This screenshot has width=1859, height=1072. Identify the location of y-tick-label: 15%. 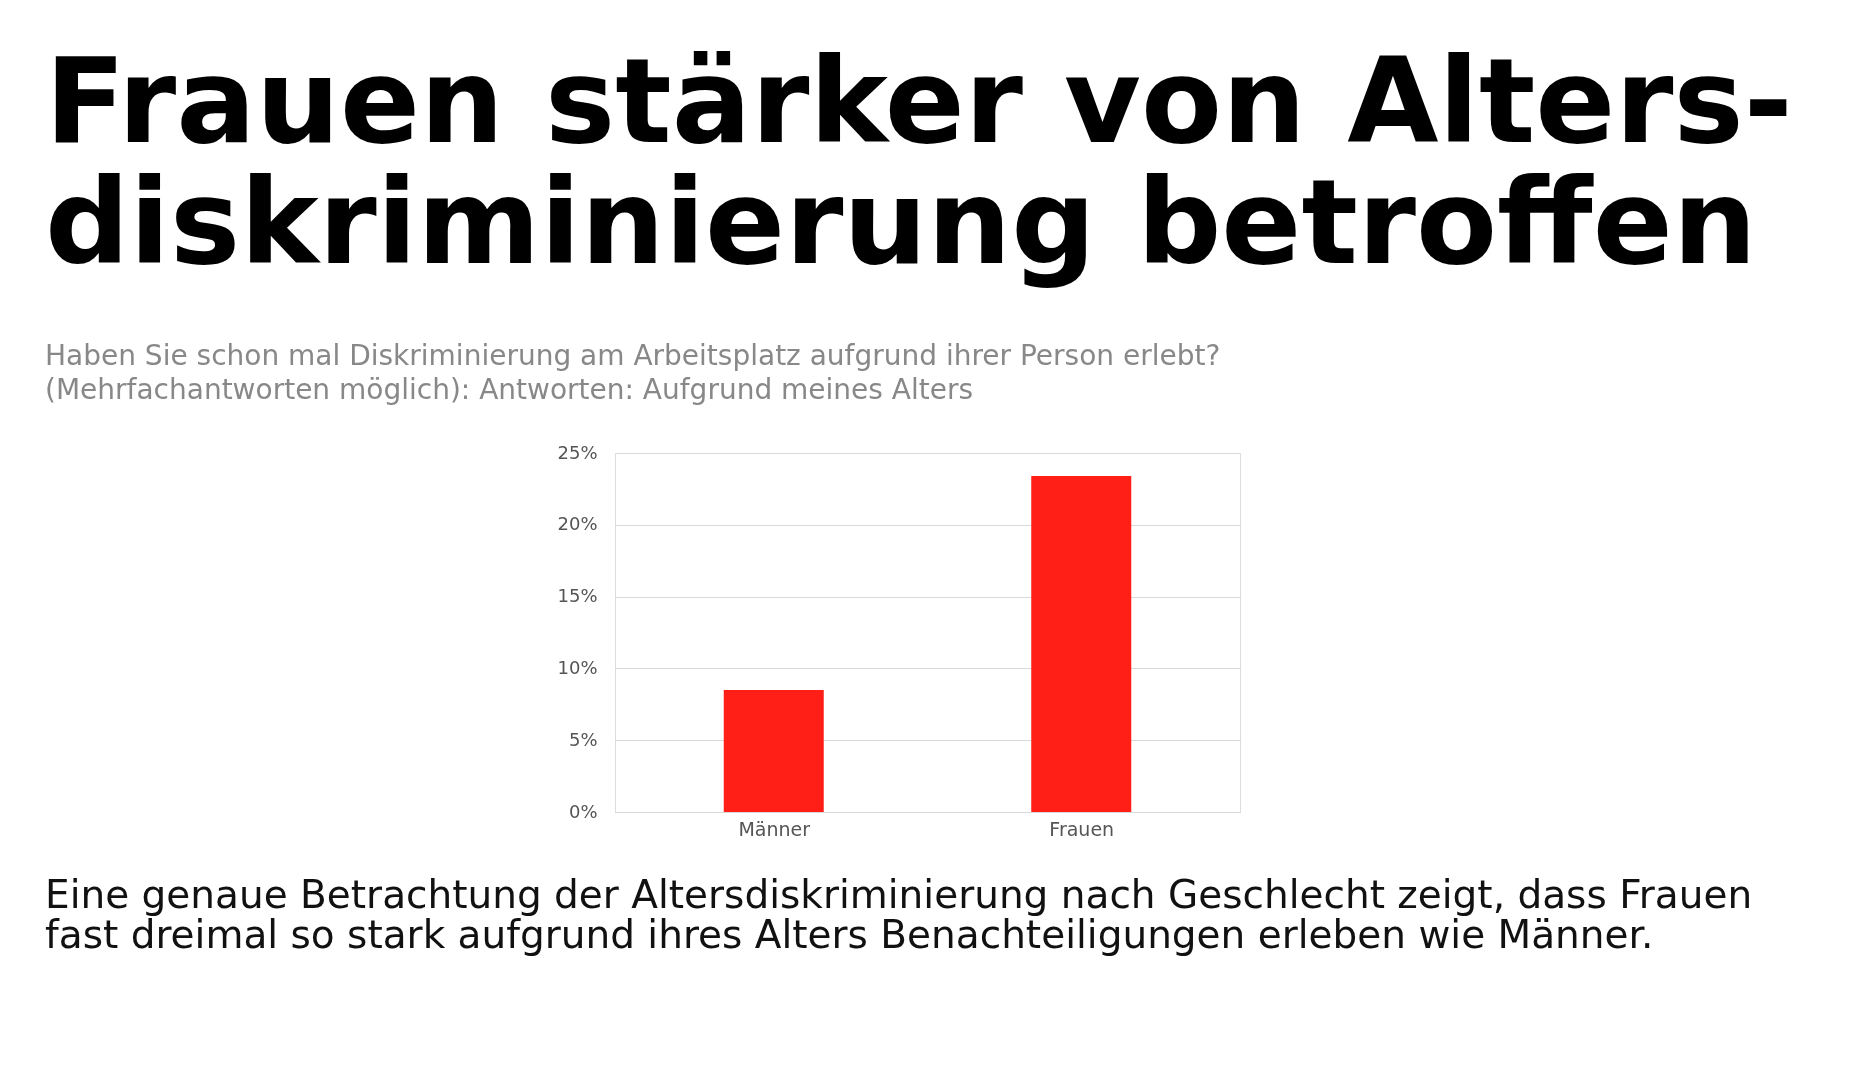
(577, 596).